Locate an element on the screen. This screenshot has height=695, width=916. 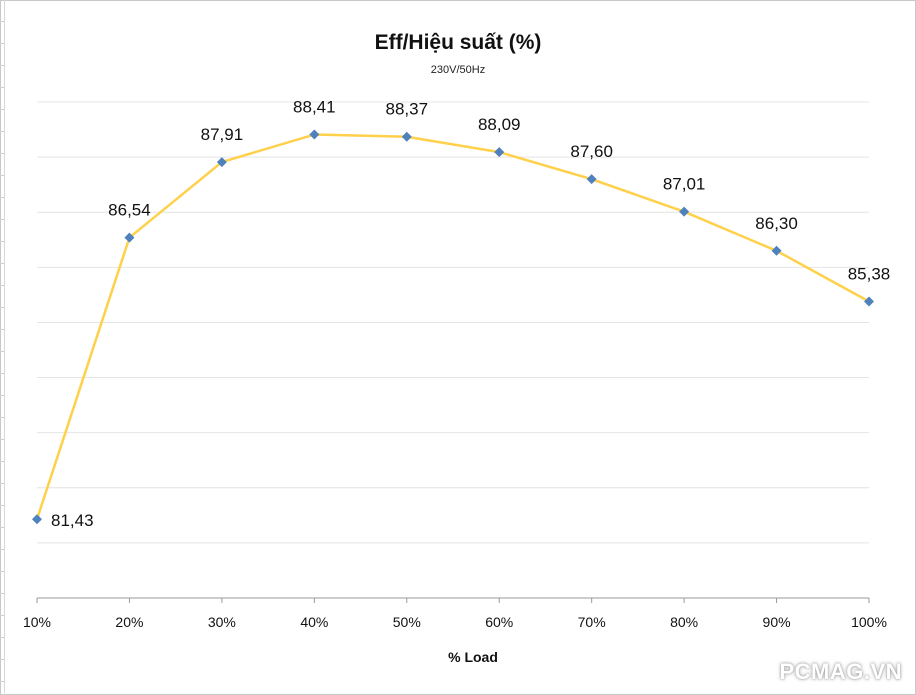
data-label: 87,91 is located at coordinates (222, 134).